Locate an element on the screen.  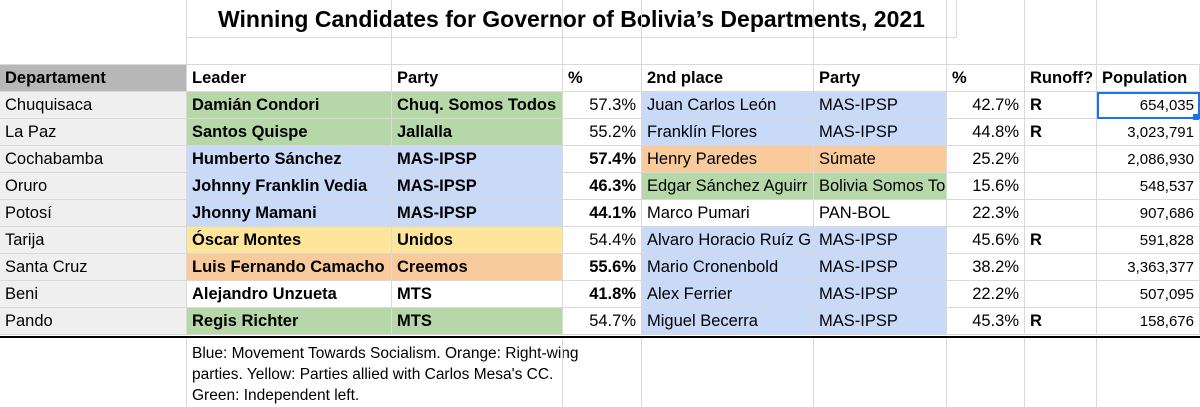
leader-cell: Óscar Montes is located at coordinates (289, 240).